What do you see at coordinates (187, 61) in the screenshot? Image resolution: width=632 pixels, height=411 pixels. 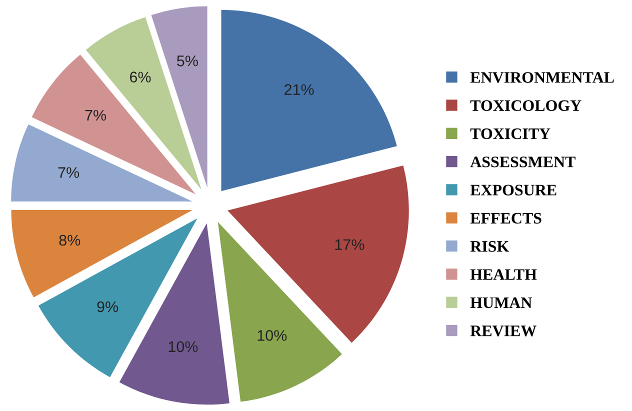 I see `data-label: 5%` at bounding box center [187, 61].